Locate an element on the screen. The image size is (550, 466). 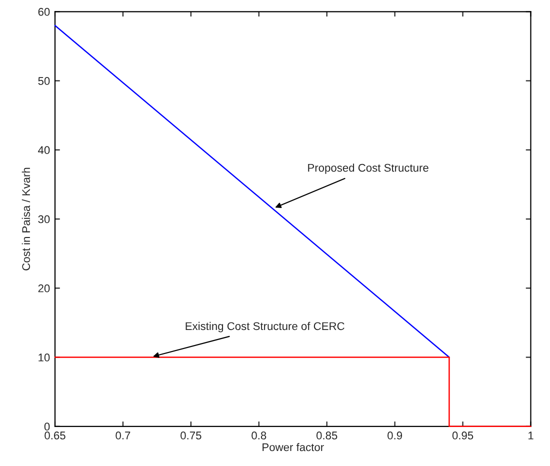
x-tick-label: 1 is located at coordinates (531, 436).